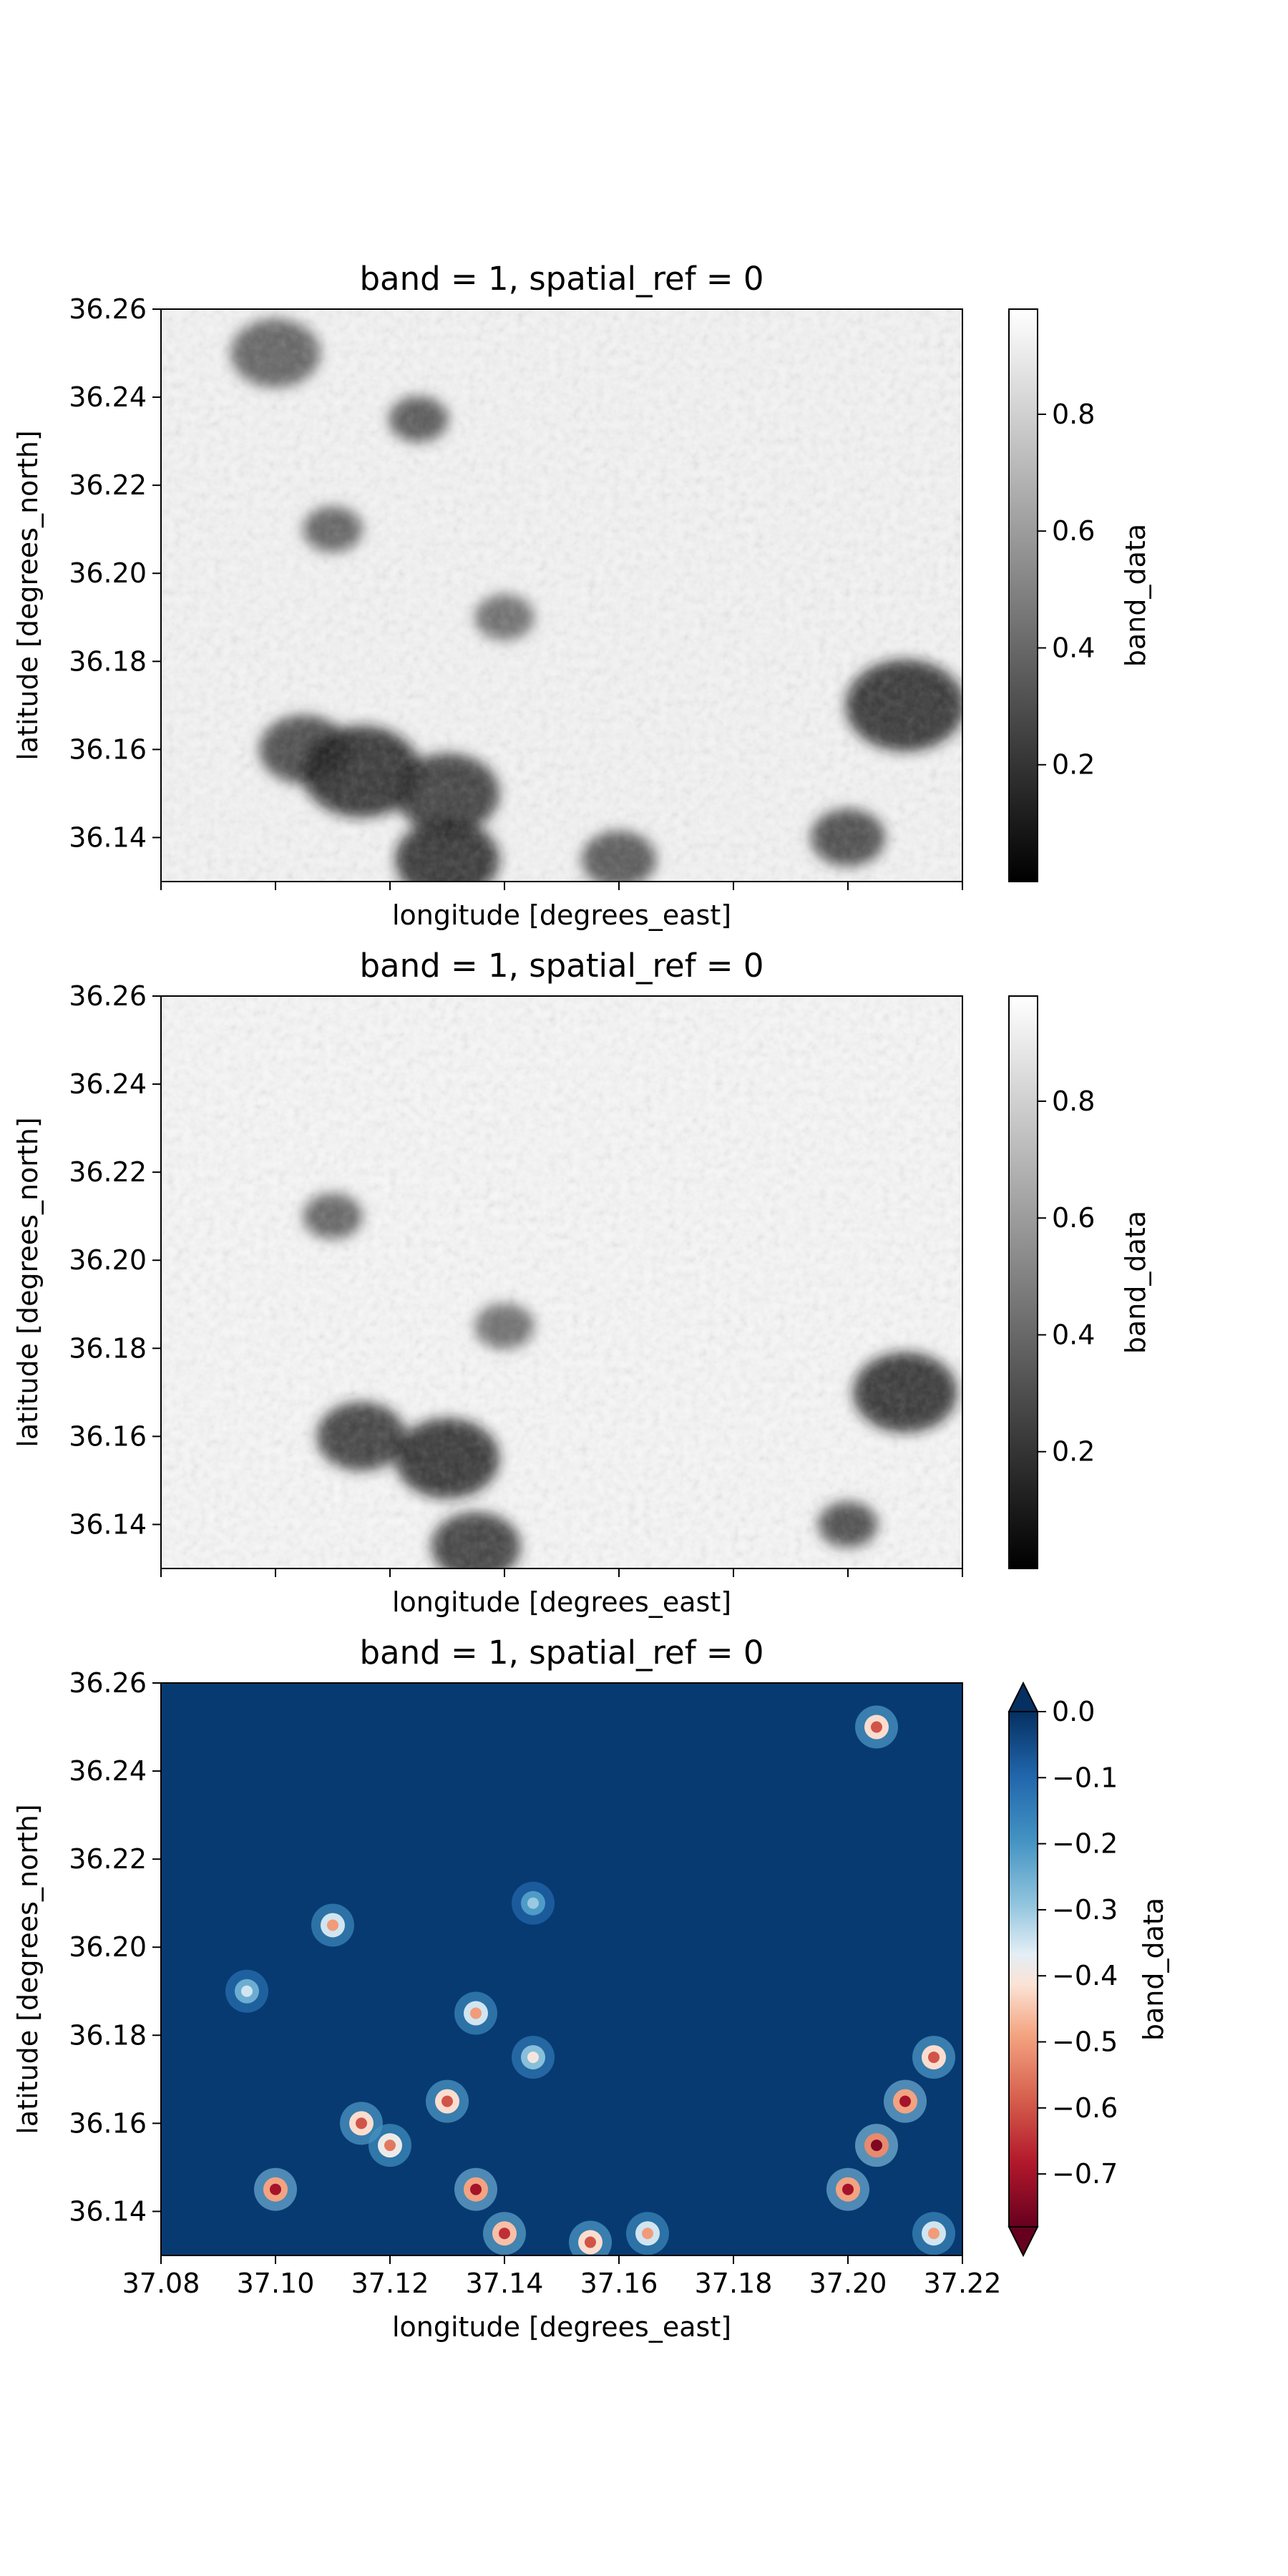 This screenshot has width=1288, height=2576. Describe the element at coordinates (561, 1653) in the screenshot. I see `panel-3-title: band = 1, spatial_ref = 0` at that location.